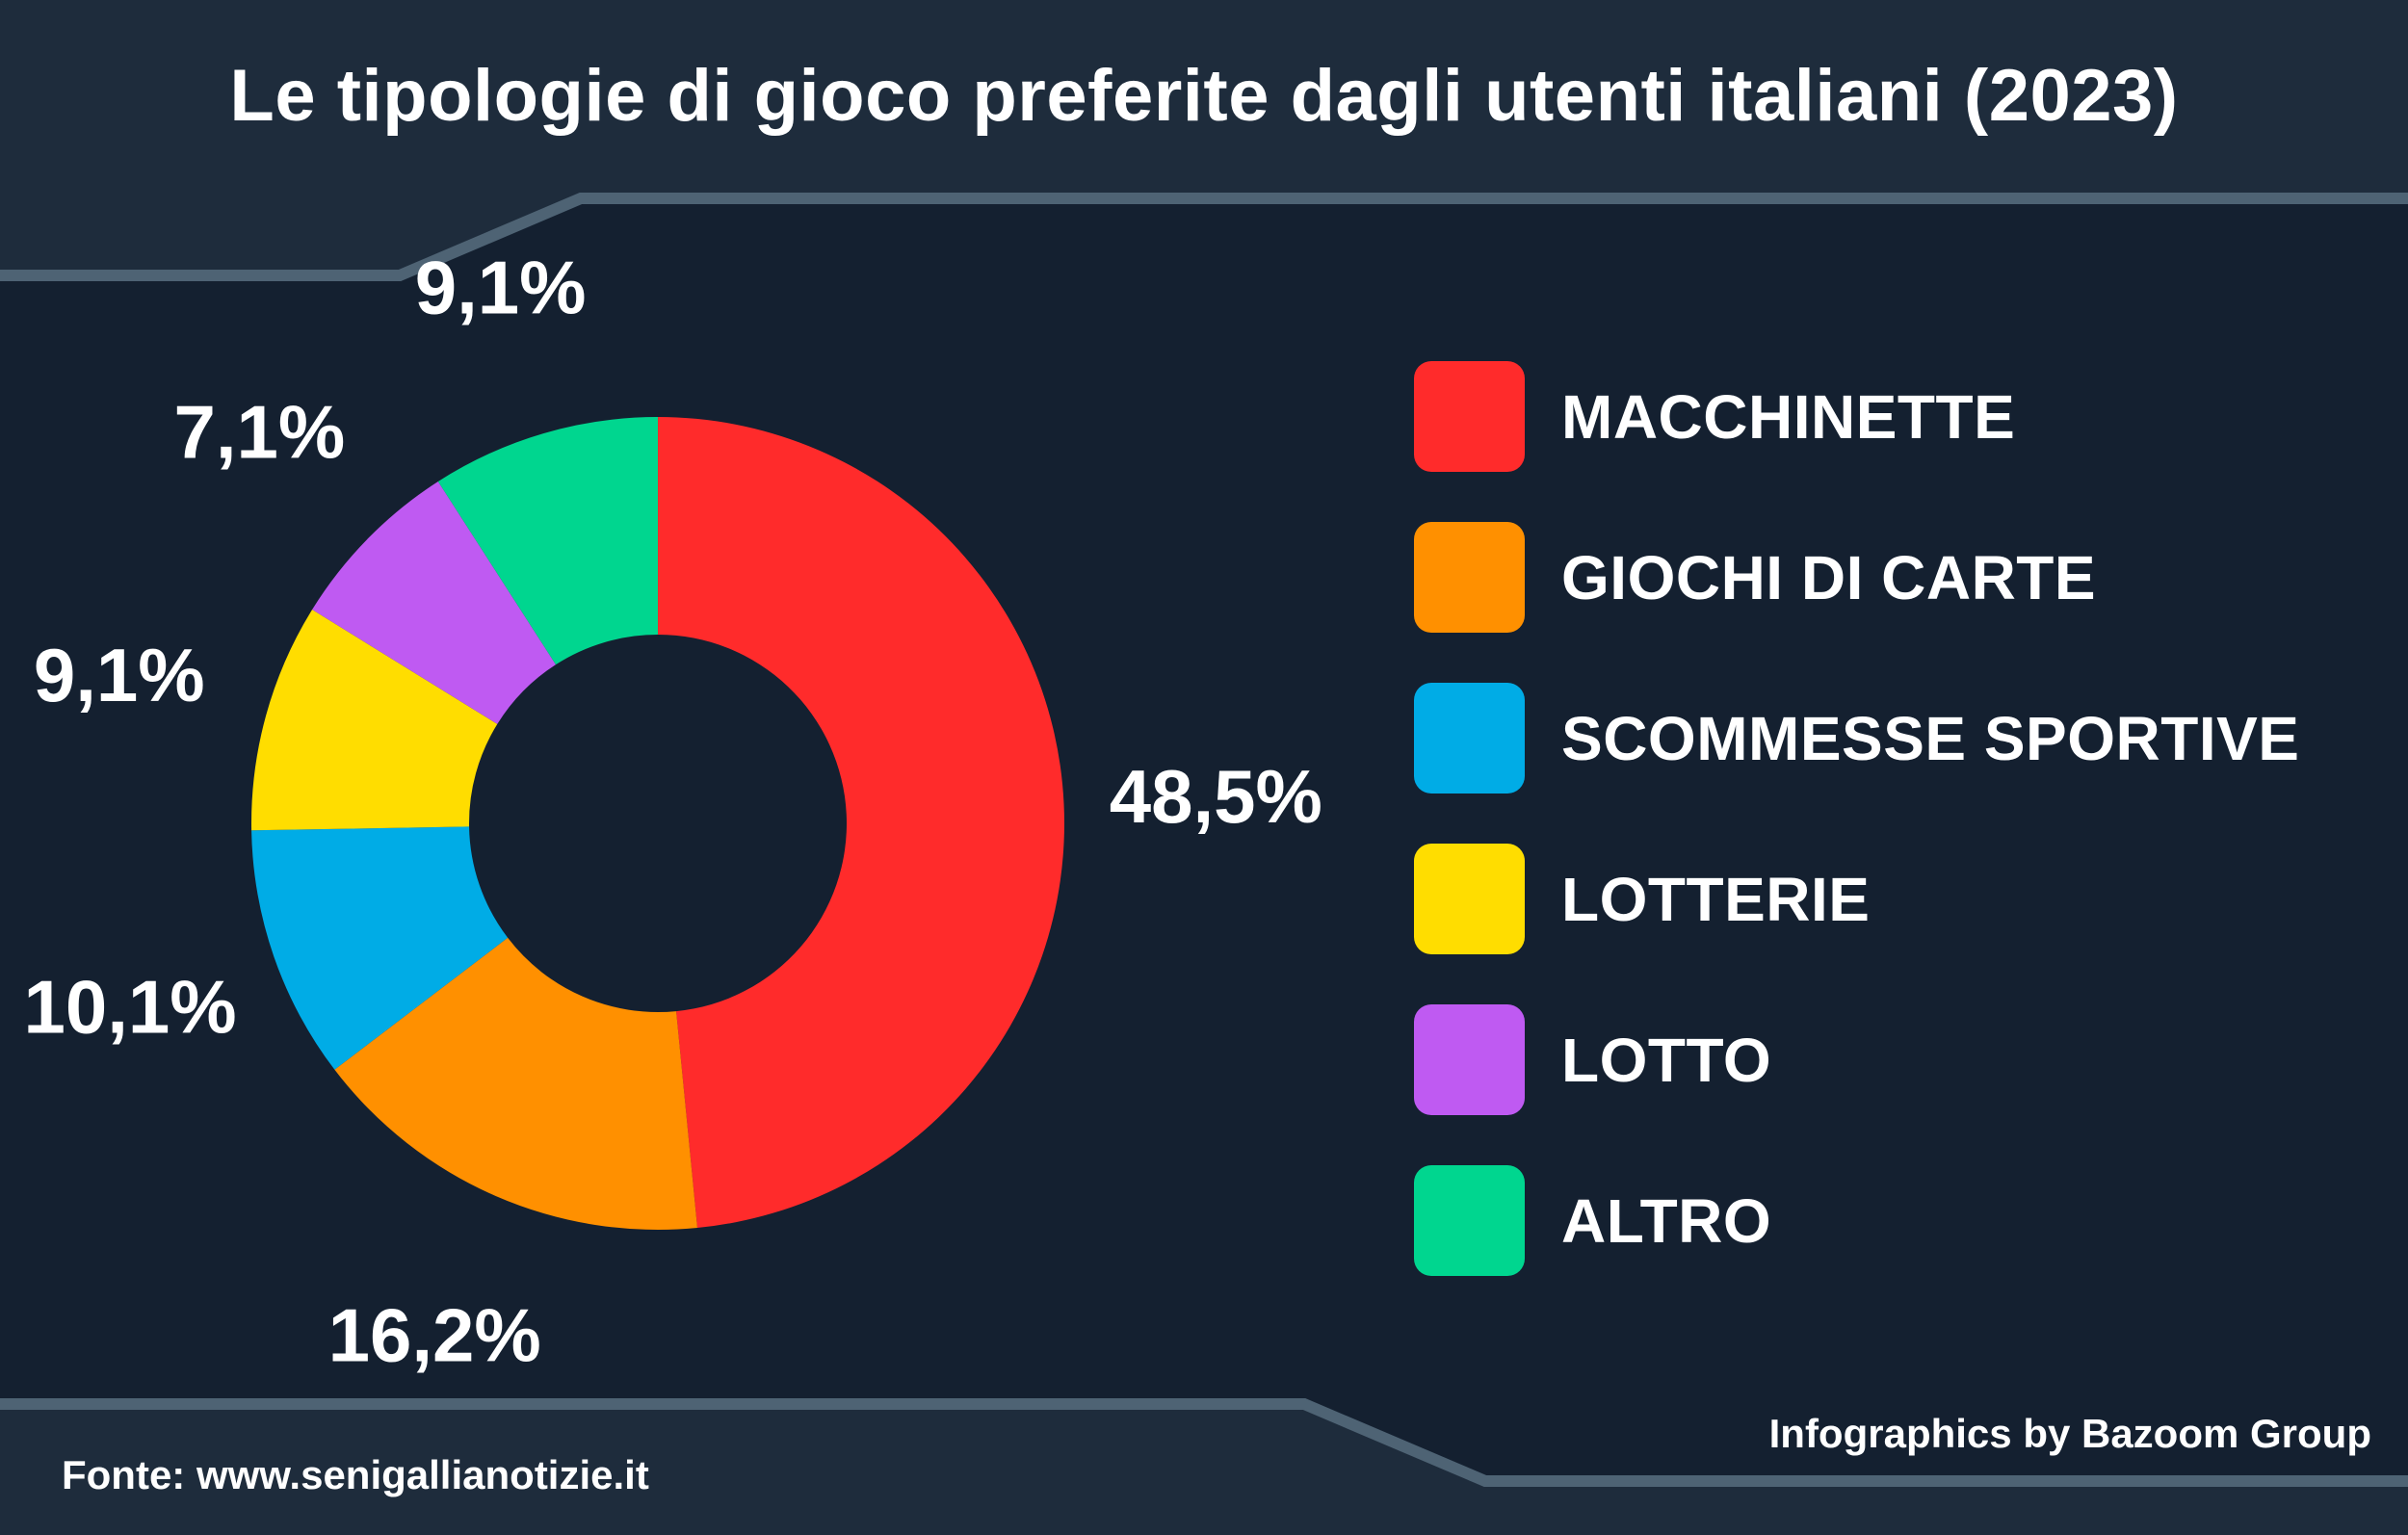  Describe the element at coordinates (1829, 577) in the screenshot. I see `legend-label: GIOCHI DI CARTE` at that location.